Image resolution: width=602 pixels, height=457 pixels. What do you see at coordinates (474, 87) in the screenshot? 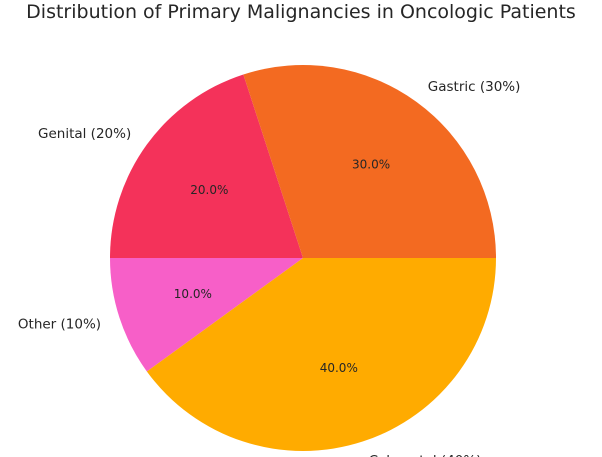
I see `slice-label-gastric: Gastric (30%)` at bounding box center [474, 87].